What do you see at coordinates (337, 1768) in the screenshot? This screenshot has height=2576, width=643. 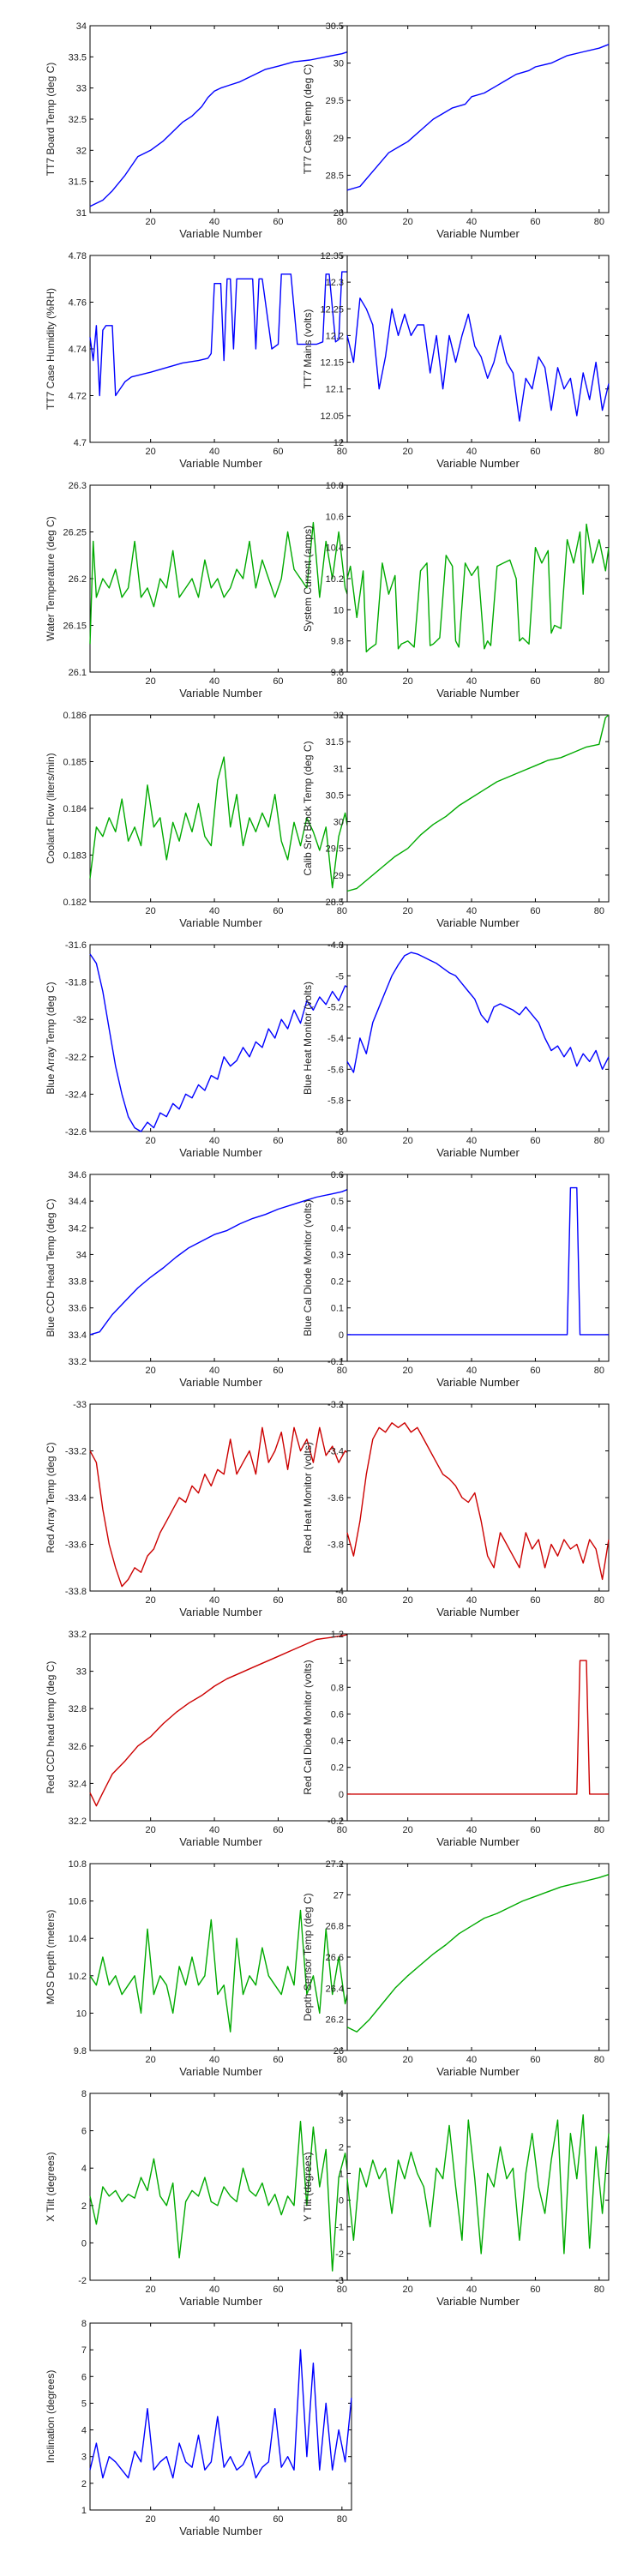 I see `y-tick-label: 0.2` at bounding box center [337, 1768].